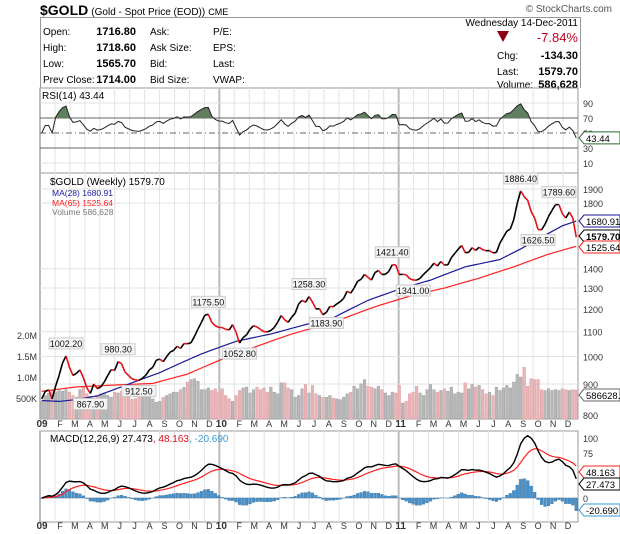 The image size is (620, 534). What do you see at coordinates (593, 358) in the screenshot?
I see `price-tick-label: 1000` at bounding box center [593, 358].